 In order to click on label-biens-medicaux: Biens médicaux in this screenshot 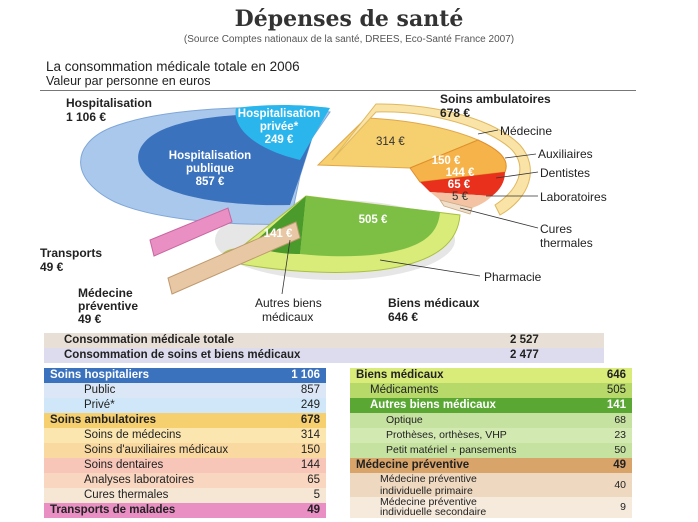, I will do `click(434, 303)`.